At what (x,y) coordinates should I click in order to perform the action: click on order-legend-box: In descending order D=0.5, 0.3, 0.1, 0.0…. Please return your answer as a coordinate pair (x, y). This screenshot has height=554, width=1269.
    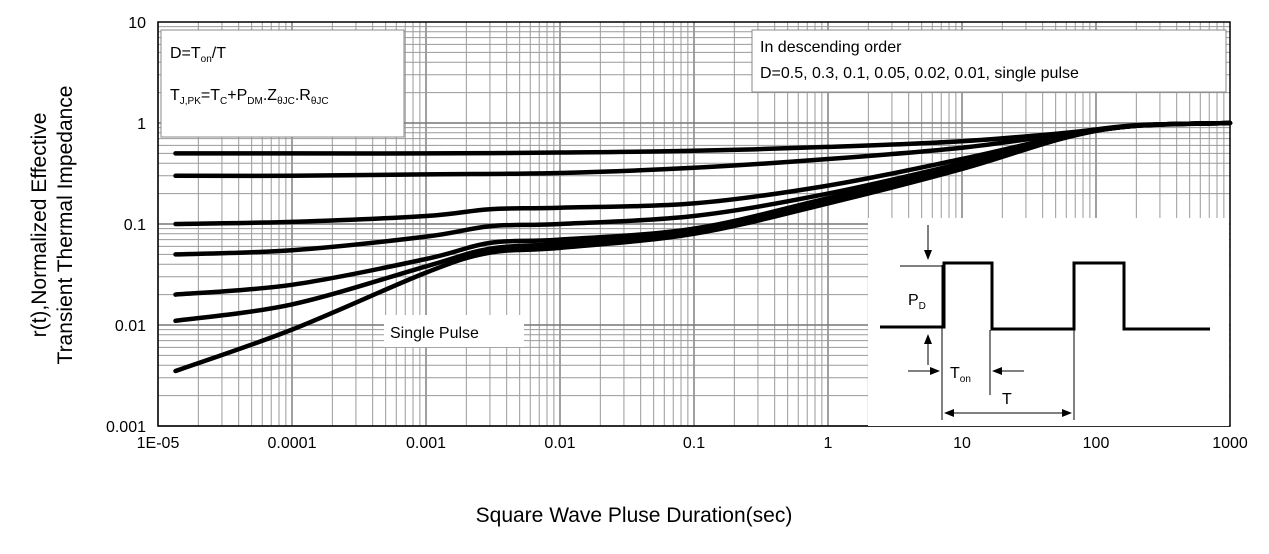
    Looking at the image, I should click on (989, 61).